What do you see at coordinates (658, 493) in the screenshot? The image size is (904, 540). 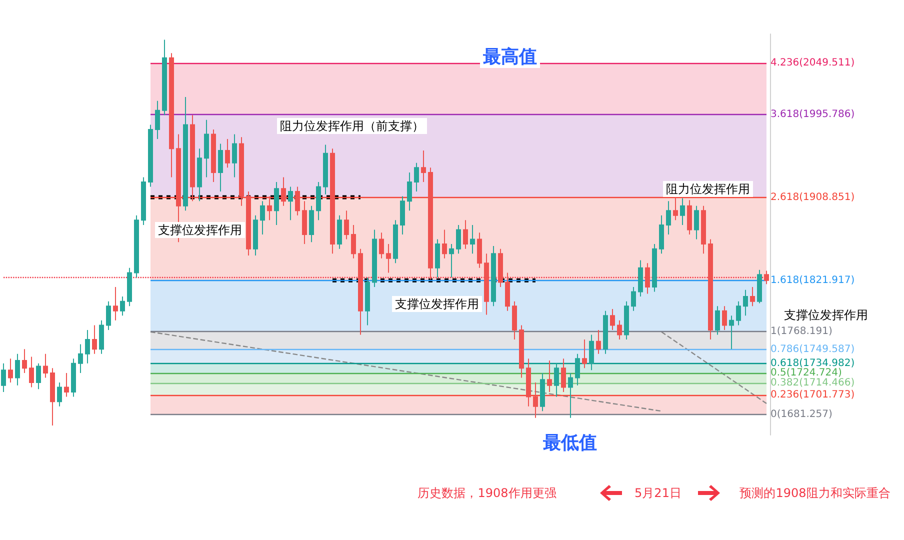 I see `text: 5月21日` at bounding box center [658, 493].